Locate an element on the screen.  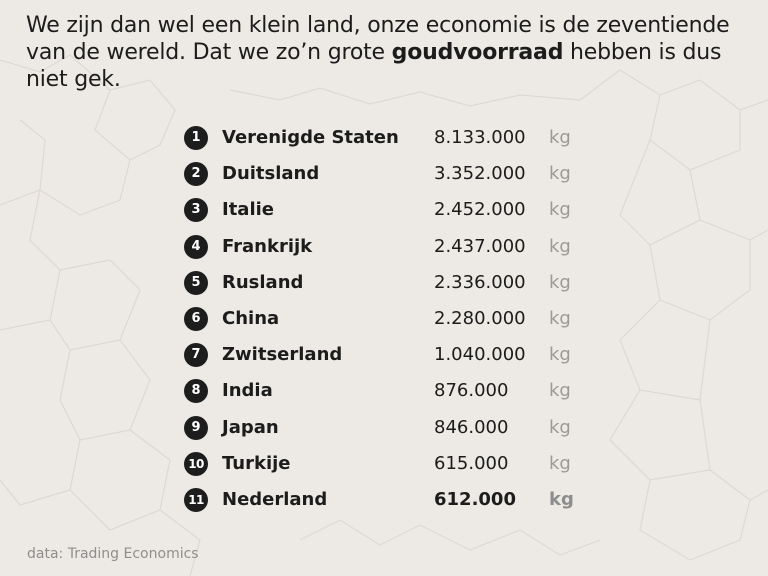
country-name: Duitsland is located at coordinates (271, 174).